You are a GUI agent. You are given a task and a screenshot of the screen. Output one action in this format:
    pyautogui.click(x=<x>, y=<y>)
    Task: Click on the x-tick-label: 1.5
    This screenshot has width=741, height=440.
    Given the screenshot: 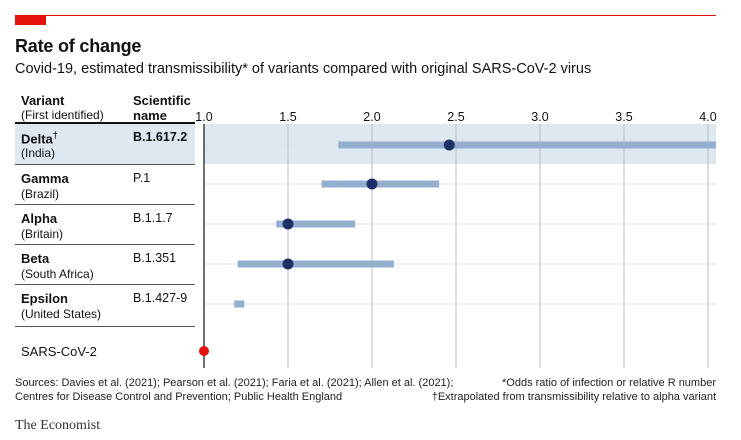 What is the action you would take?
    pyautogui.click(x=287, y=117)
    